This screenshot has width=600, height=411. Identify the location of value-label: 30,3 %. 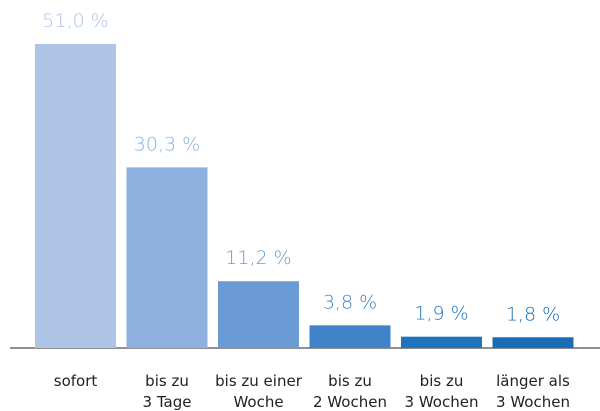
(167, 144).